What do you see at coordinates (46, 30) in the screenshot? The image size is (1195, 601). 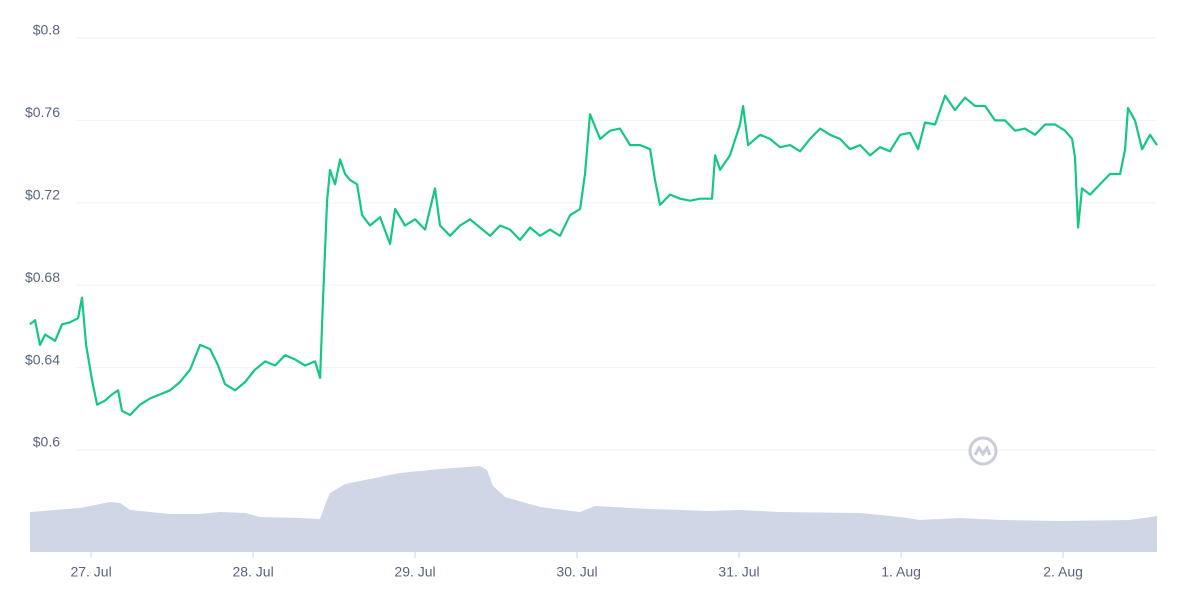 I see `y-tick-label: $0.8` at bounding box center [46, 30].